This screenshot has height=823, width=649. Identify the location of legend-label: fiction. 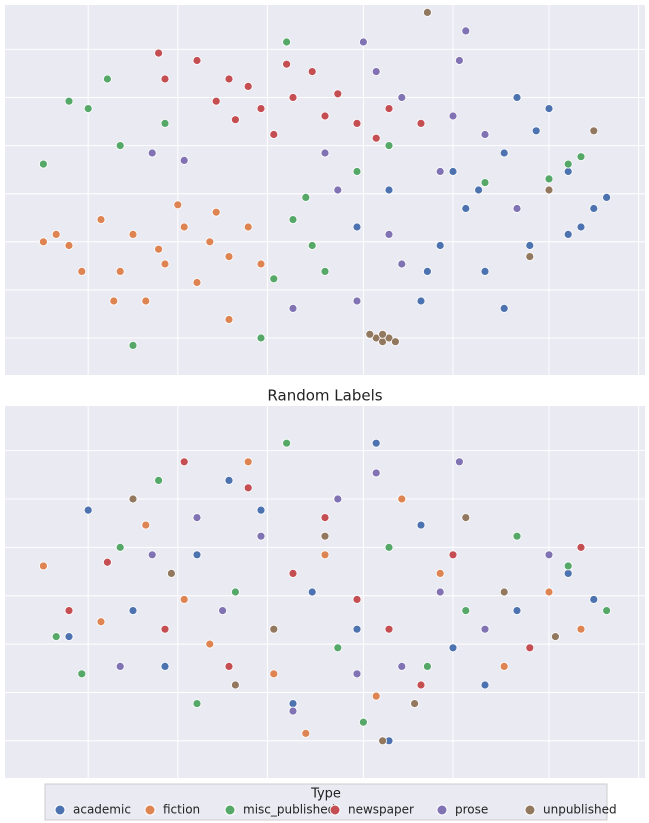
(181, 810).